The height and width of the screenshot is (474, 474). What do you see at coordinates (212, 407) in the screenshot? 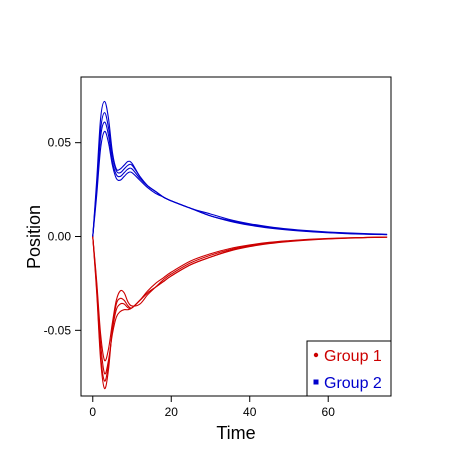
I see `x-axis: 0 20 40 60` at bounding box center [212, 407].